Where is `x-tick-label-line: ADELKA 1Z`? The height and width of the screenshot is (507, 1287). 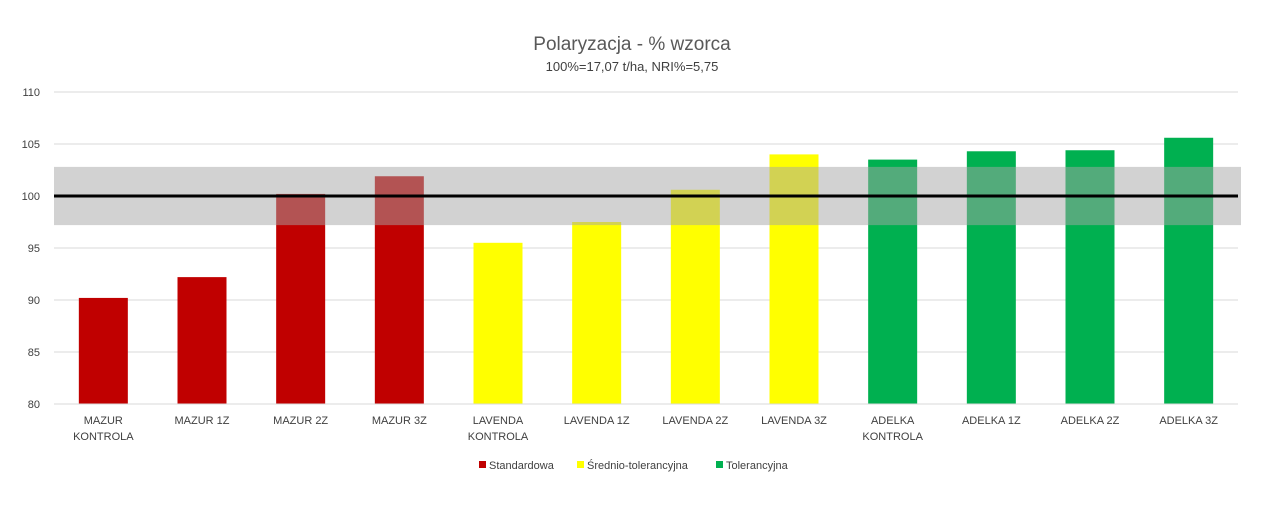 x-tick-label-line: ADELKA 1Z is located at coordinates (991, 421).